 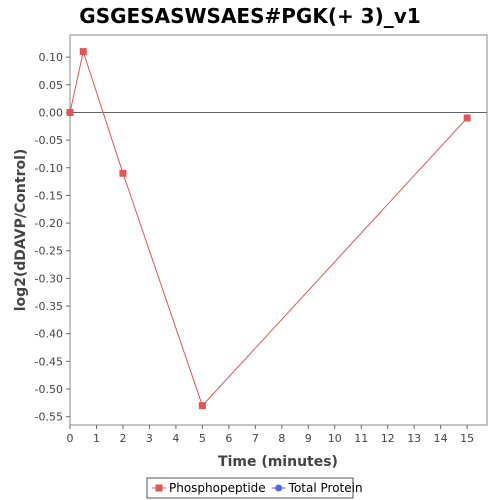 What do you see at coordinates (467, 438) in the screenshot?
I see `x-tick-label: 15` at bounding box center [467, 438].